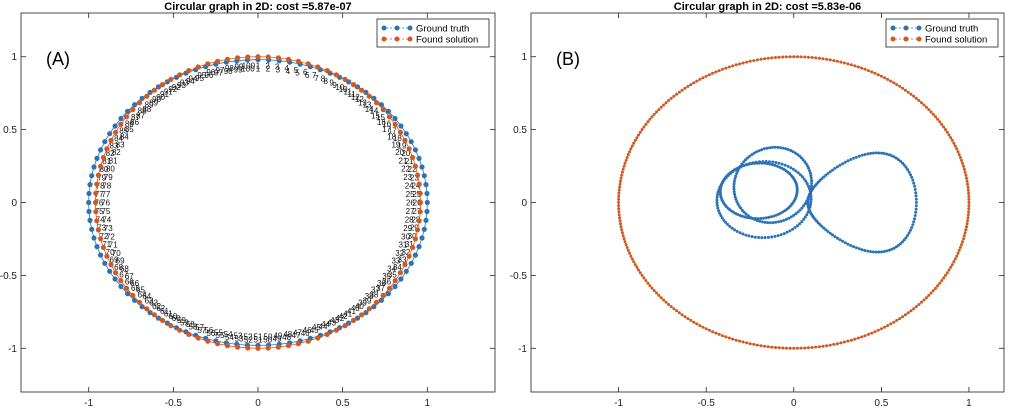 This screenshot has height=413, width=1012. What do you see at coordinates (410, 203) in the screenshot?
I see `point-label: 26` at bounding box center [410, 203].